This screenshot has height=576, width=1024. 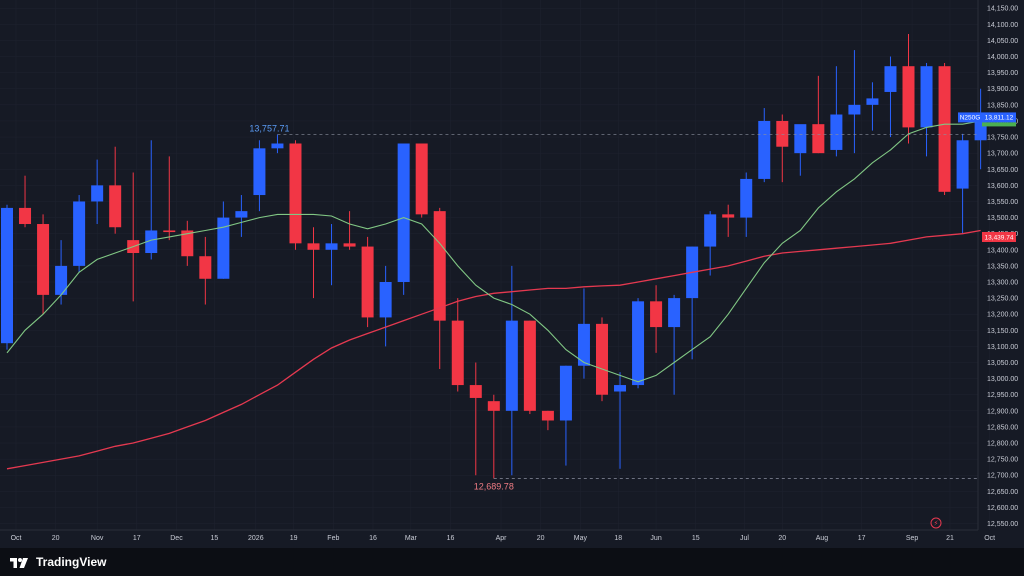 What do you see at coordinates (1002, 395) in the screenshot?
I see `price-tick-label: 12,950.00` at bounding box center [1002, 395].